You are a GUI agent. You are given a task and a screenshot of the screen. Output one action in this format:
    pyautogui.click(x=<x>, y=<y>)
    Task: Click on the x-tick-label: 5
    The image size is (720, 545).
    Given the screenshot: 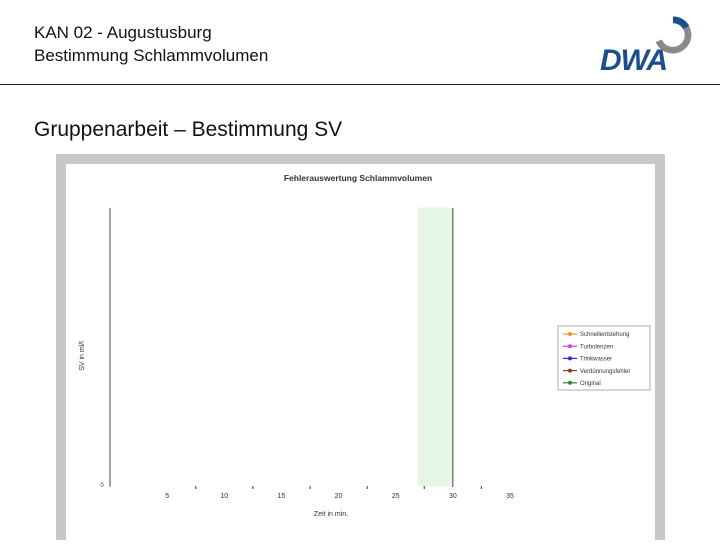 What is the action you would take?
    pyautogui.click(x=167, y=496)
    